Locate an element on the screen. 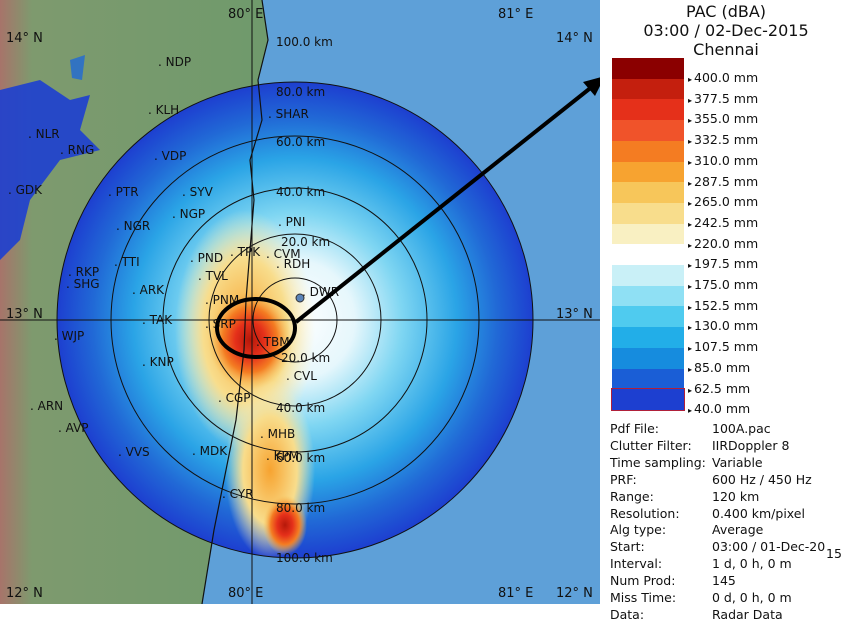 This screenshot has height=630, width=852. place-tpk: . TPK is located at coordinates (245, 252).